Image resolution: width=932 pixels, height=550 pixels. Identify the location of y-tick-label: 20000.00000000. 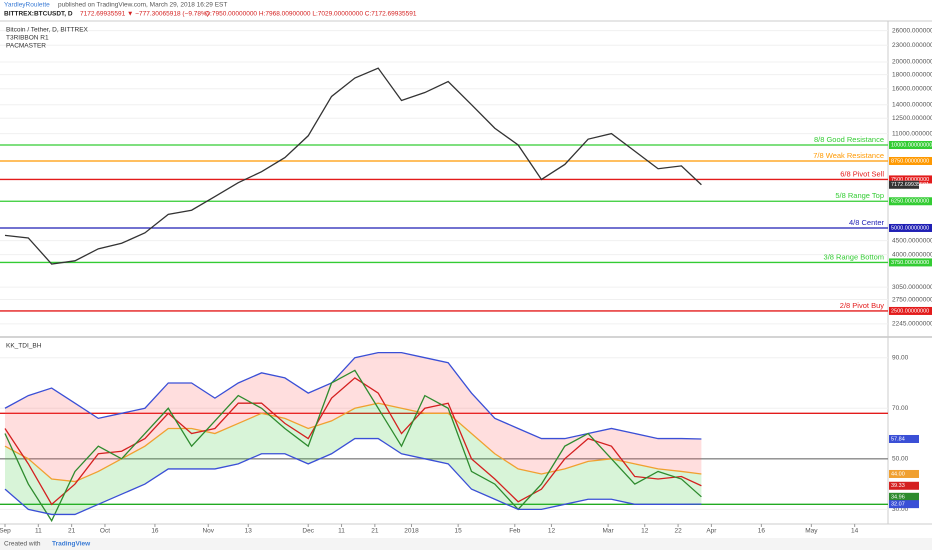
(912, 62).